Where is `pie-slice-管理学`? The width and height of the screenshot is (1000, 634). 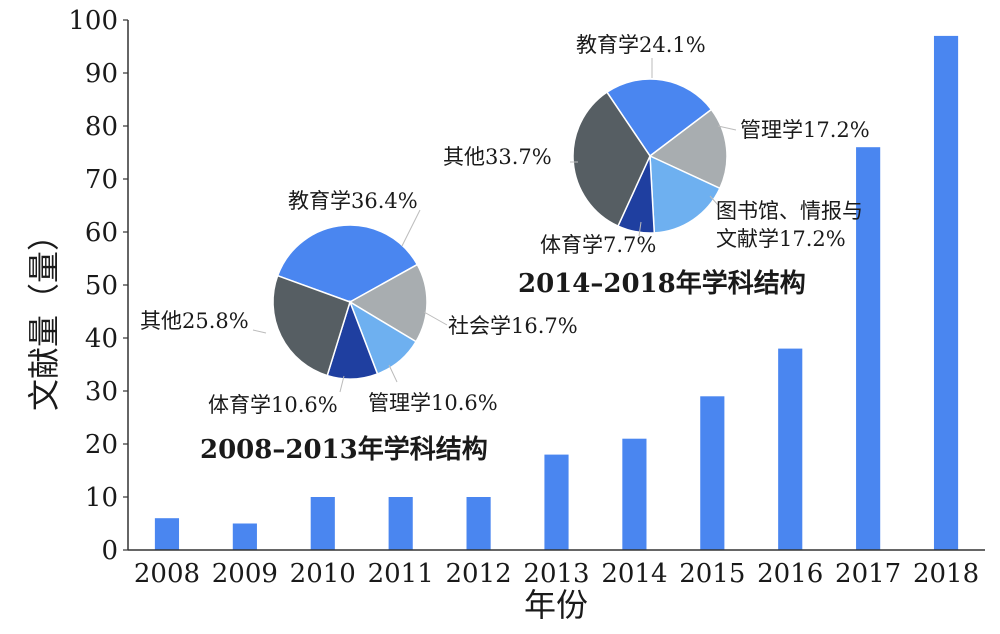
pie-slice-管理学 is located at coordinates (688, 149).